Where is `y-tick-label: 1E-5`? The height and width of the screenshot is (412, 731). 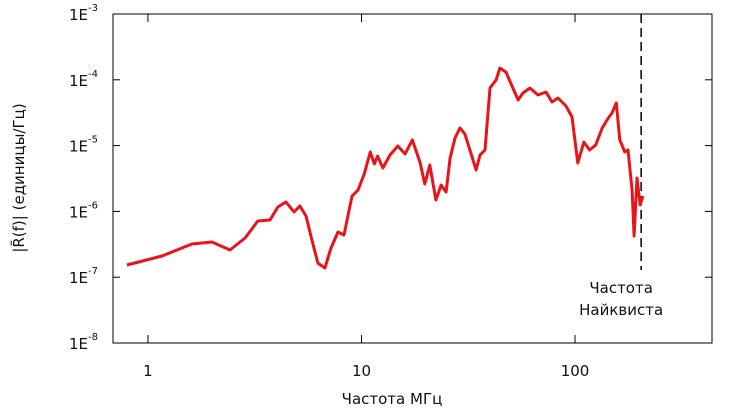 y-tick-label: 1E-5 is located at coordinates (83, 145).